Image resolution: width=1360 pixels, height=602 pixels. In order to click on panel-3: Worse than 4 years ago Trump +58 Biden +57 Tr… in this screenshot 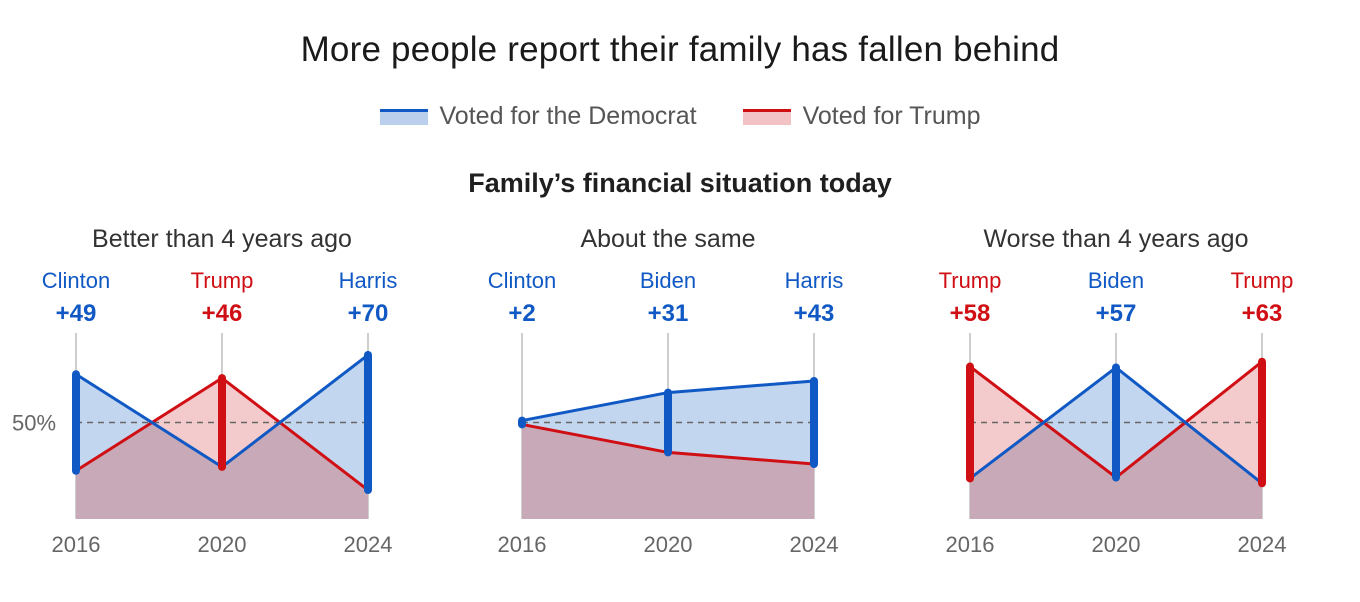, I will do `click(1116, 391)`.